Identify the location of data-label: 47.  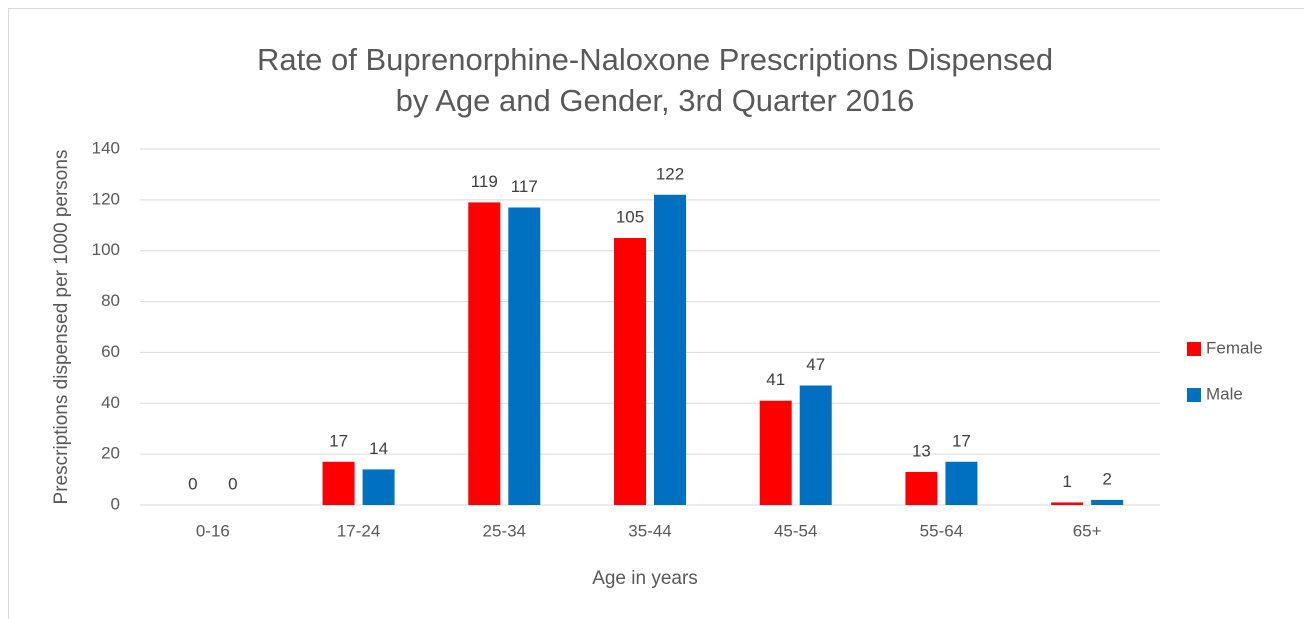
(815, 364).